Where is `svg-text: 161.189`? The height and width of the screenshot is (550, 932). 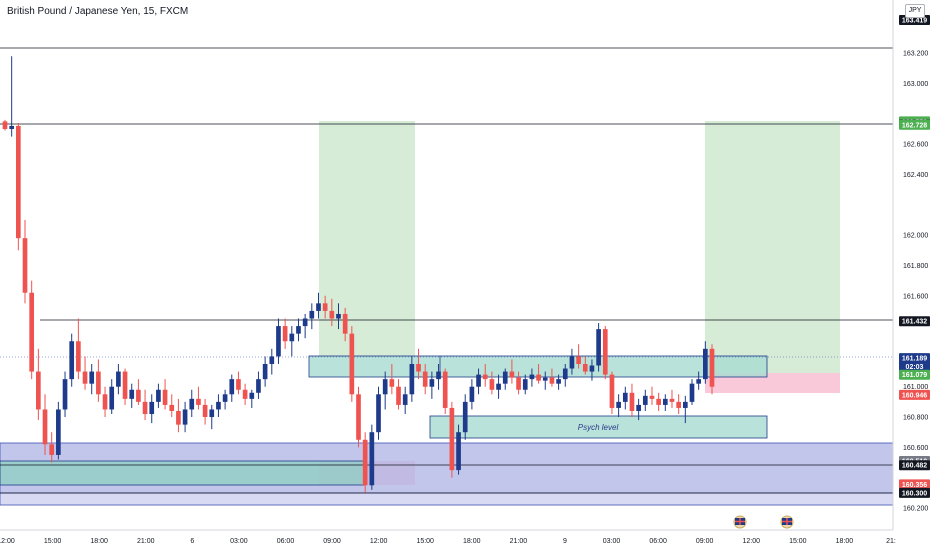 svg-text: 161.189 is located at coordinates (914, 359).